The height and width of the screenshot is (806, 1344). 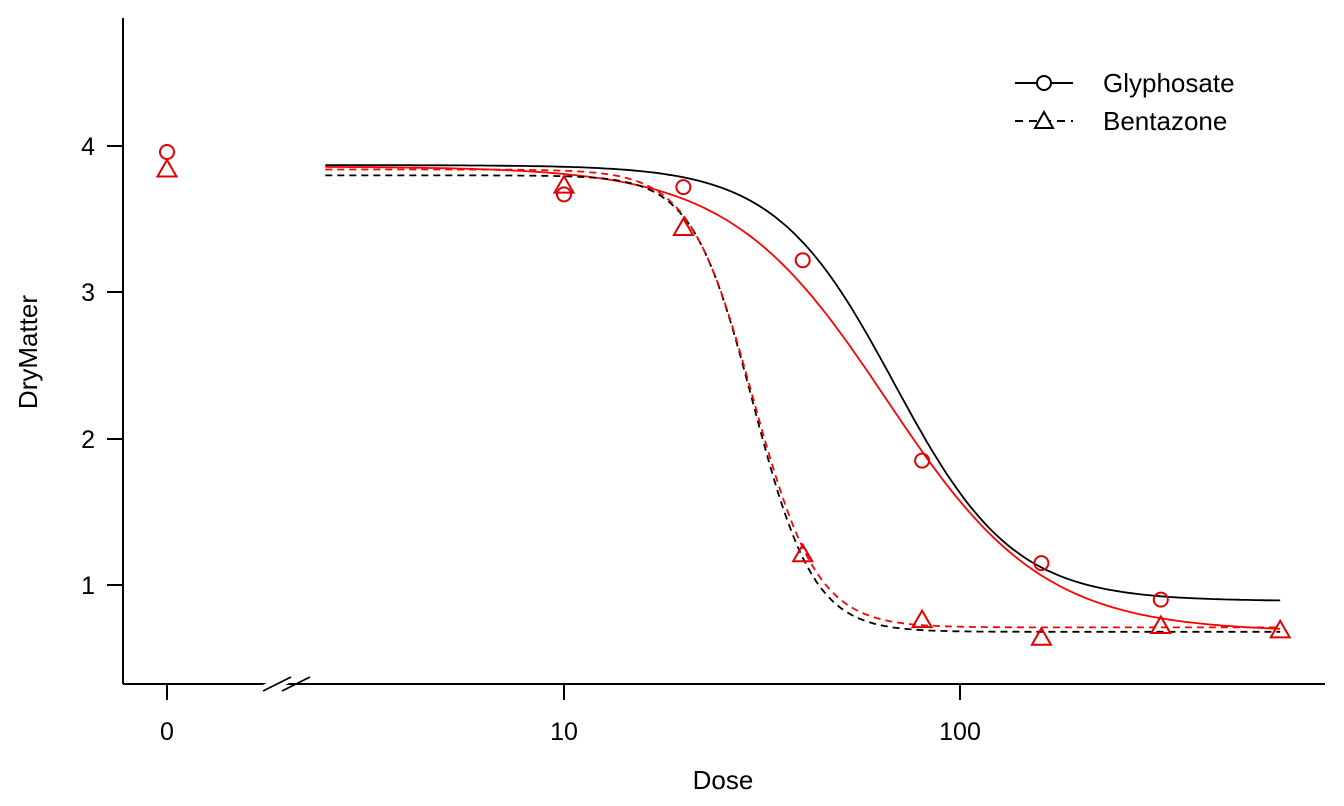 What do you see at coordinates (167, 732) in the screenshot?
I see `x-tick-label: 0` at bounding box center [167, 732].